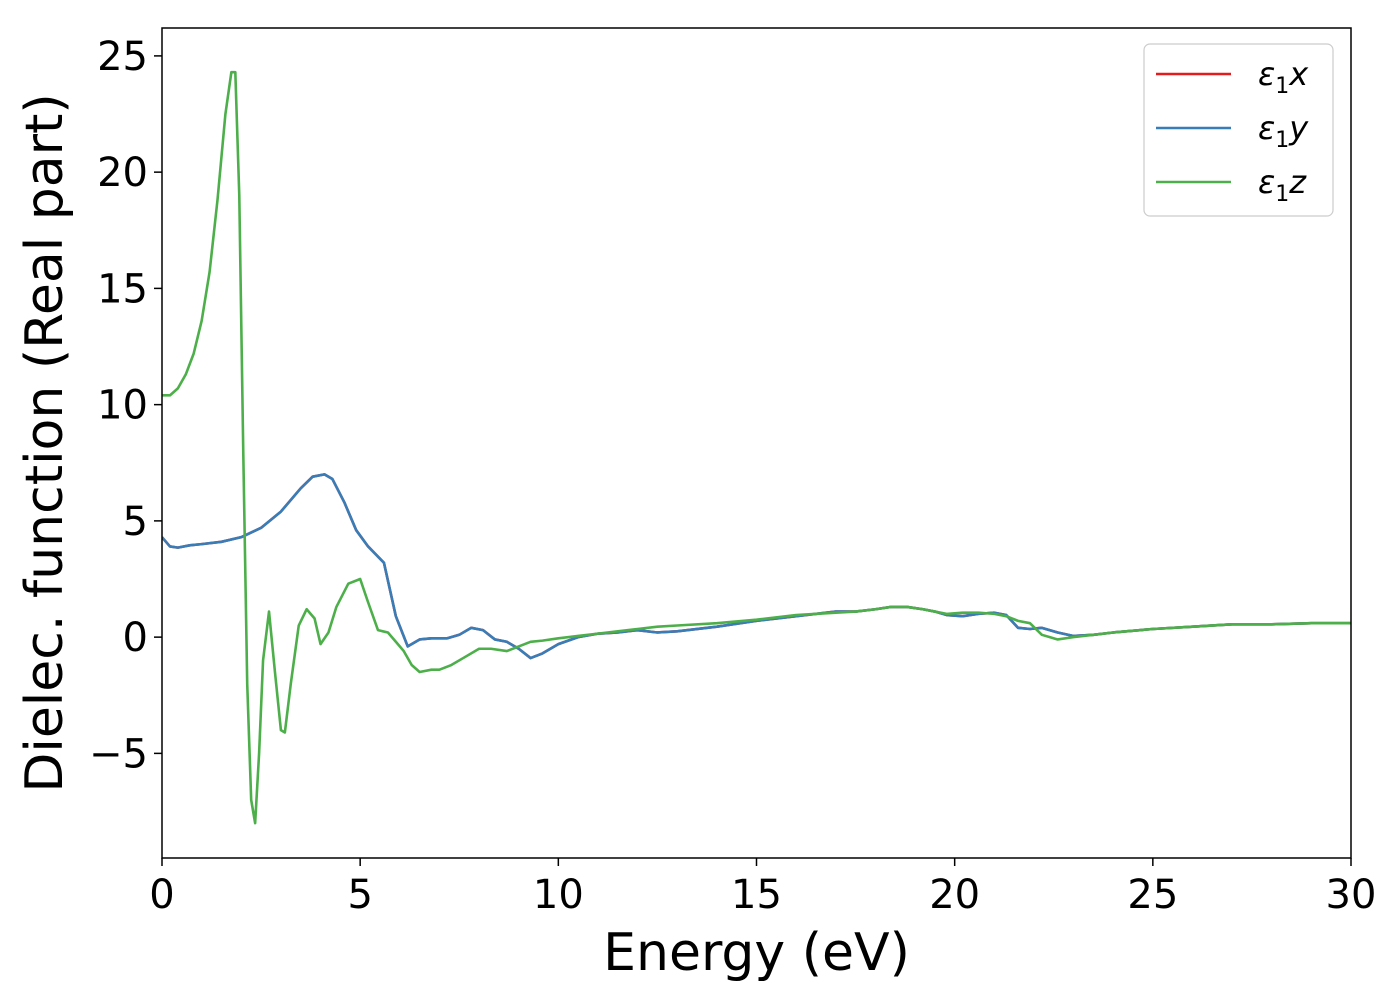 Image resolution: width=1400 pixels, height=1000 pixels. What do you see at coordinates (558, 895) in the screenshot?
I see `x-tick-label: 10` at bounding box center [558, 895].